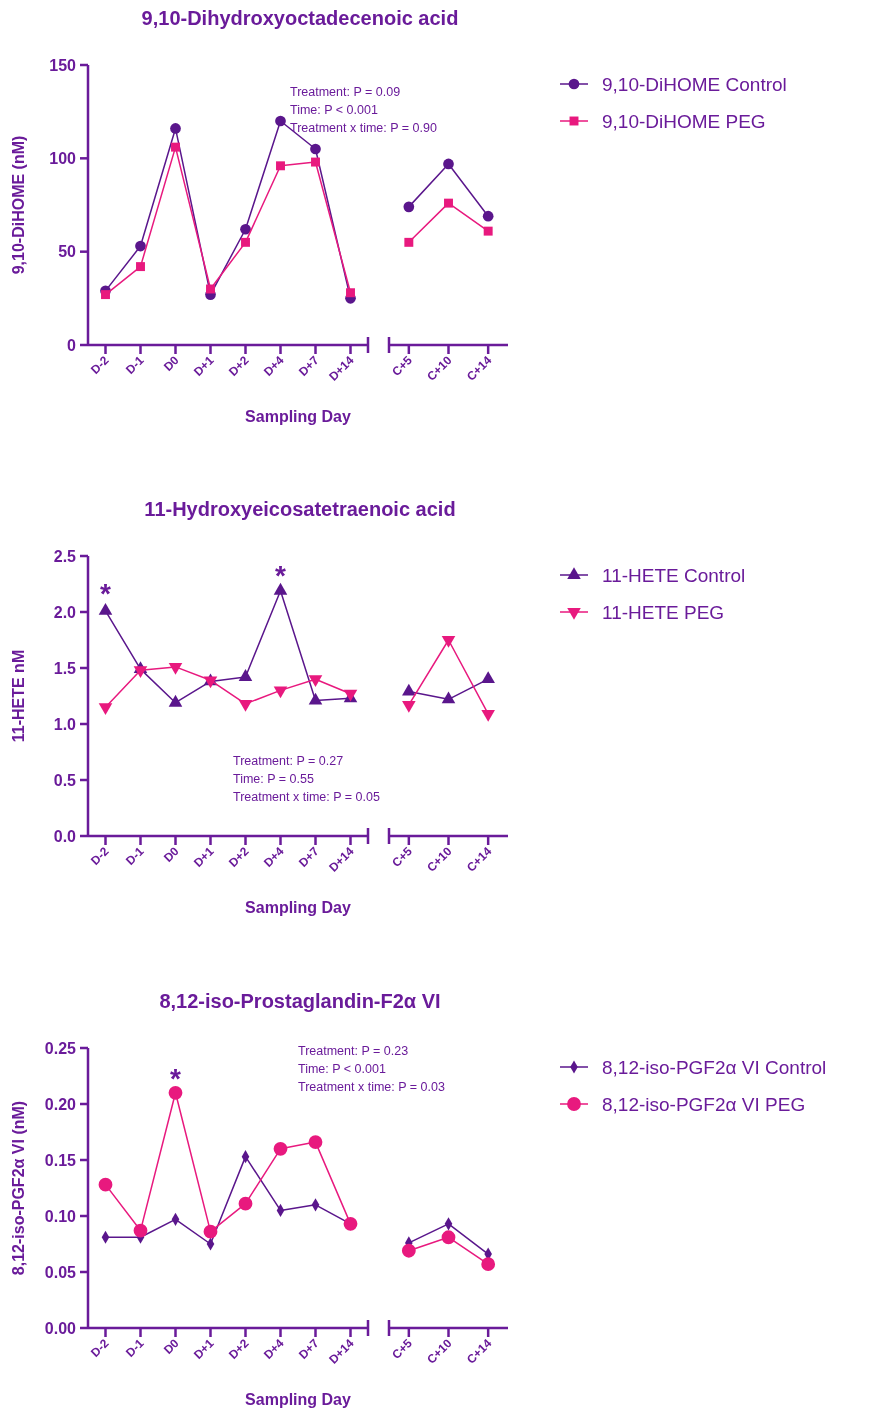  I want to click on y-tick-label: 50, so click(67, 252).